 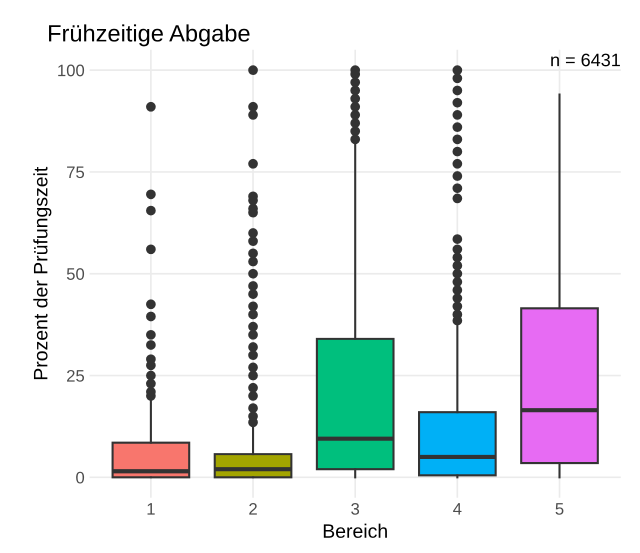 I want to click on chart-title: Frühzeitige Abgabe, so click(x=149, y=35).